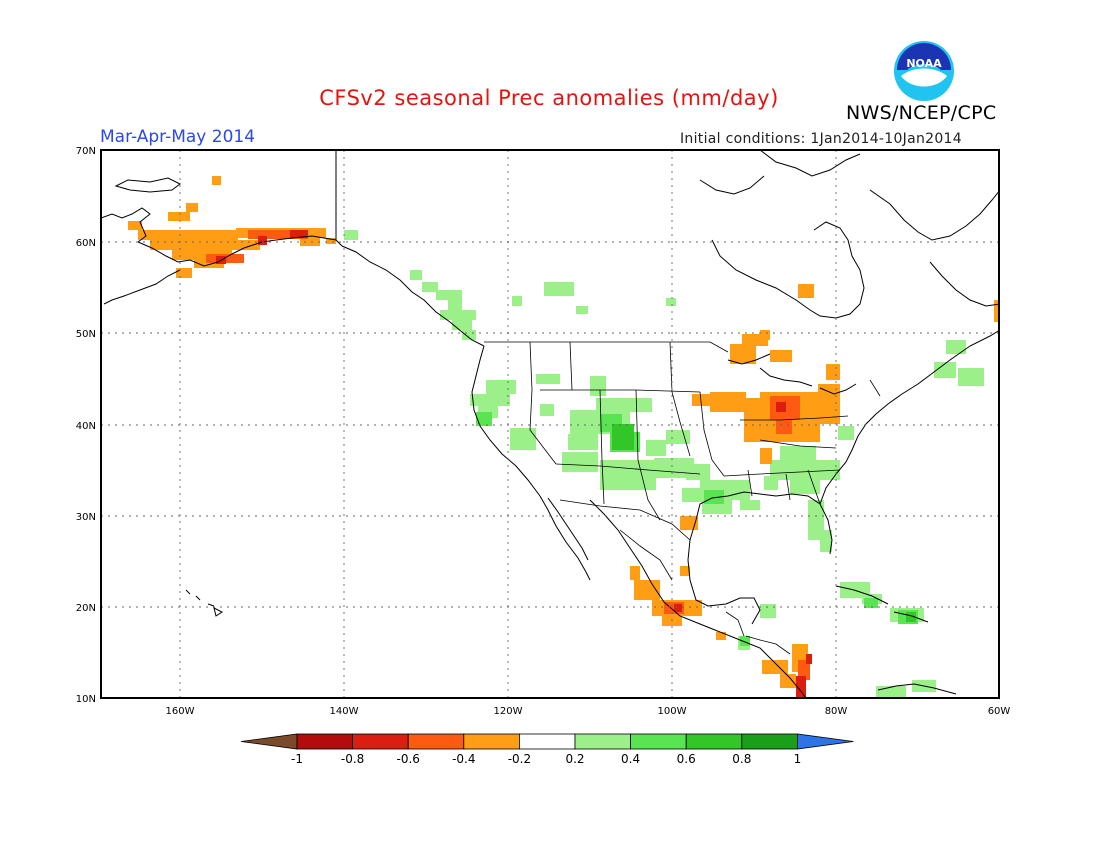  I want to click on colorbar-tick-label: 0.4, so click(630, 759).